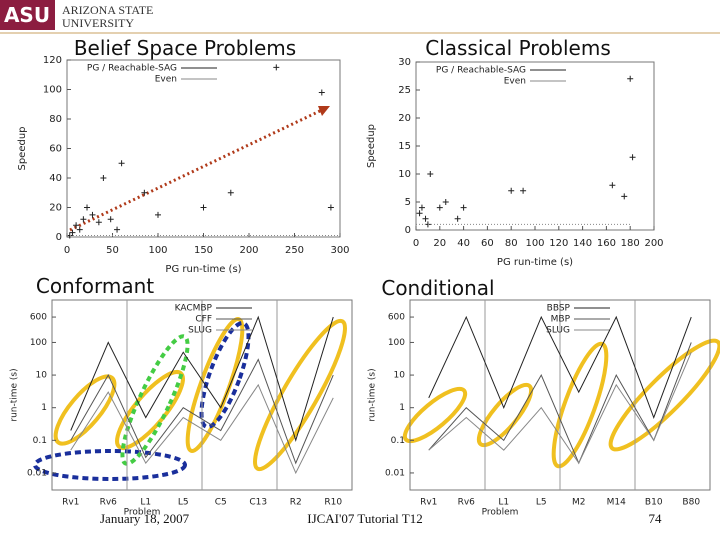 The height and width of the screenshot is (540, 720). I want to click on x-tick-label: L1, so click(503, 503).